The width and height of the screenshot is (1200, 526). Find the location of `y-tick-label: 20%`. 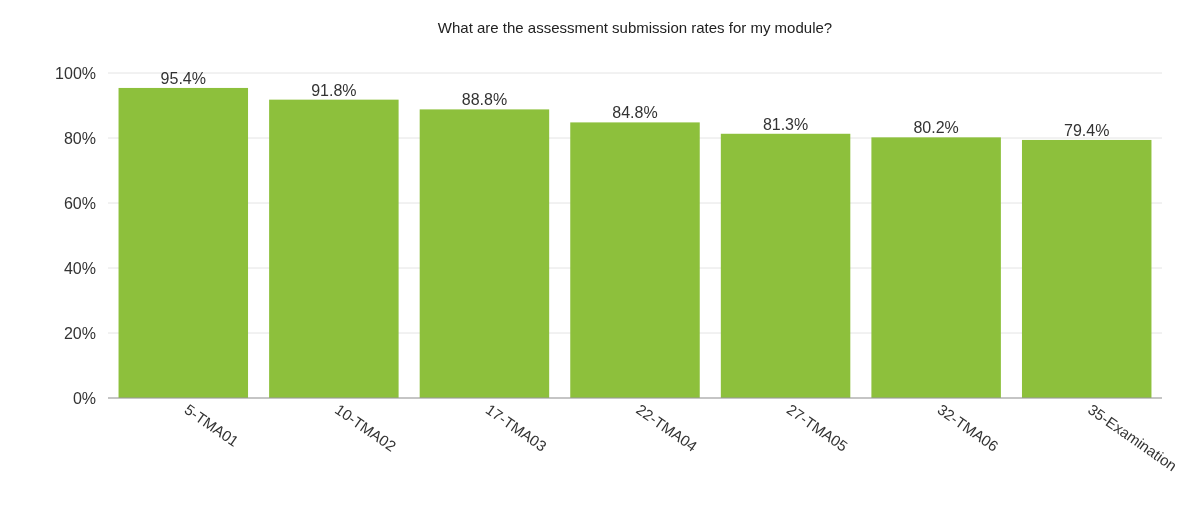

y-tick-label: 20% is located at coordinates (79, 333).